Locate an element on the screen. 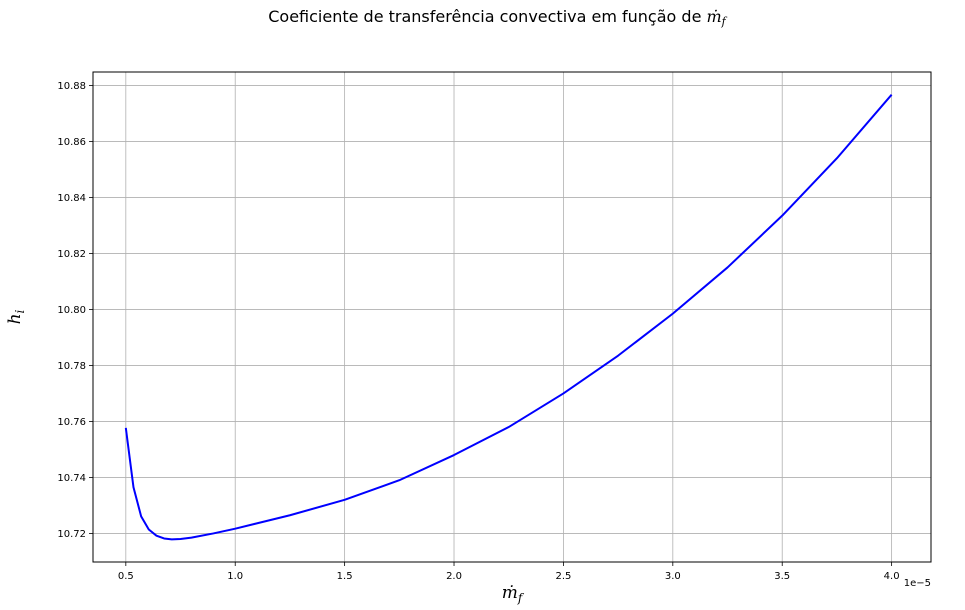  x-tick-label: 3.5 is located at coordinates (782, 576).